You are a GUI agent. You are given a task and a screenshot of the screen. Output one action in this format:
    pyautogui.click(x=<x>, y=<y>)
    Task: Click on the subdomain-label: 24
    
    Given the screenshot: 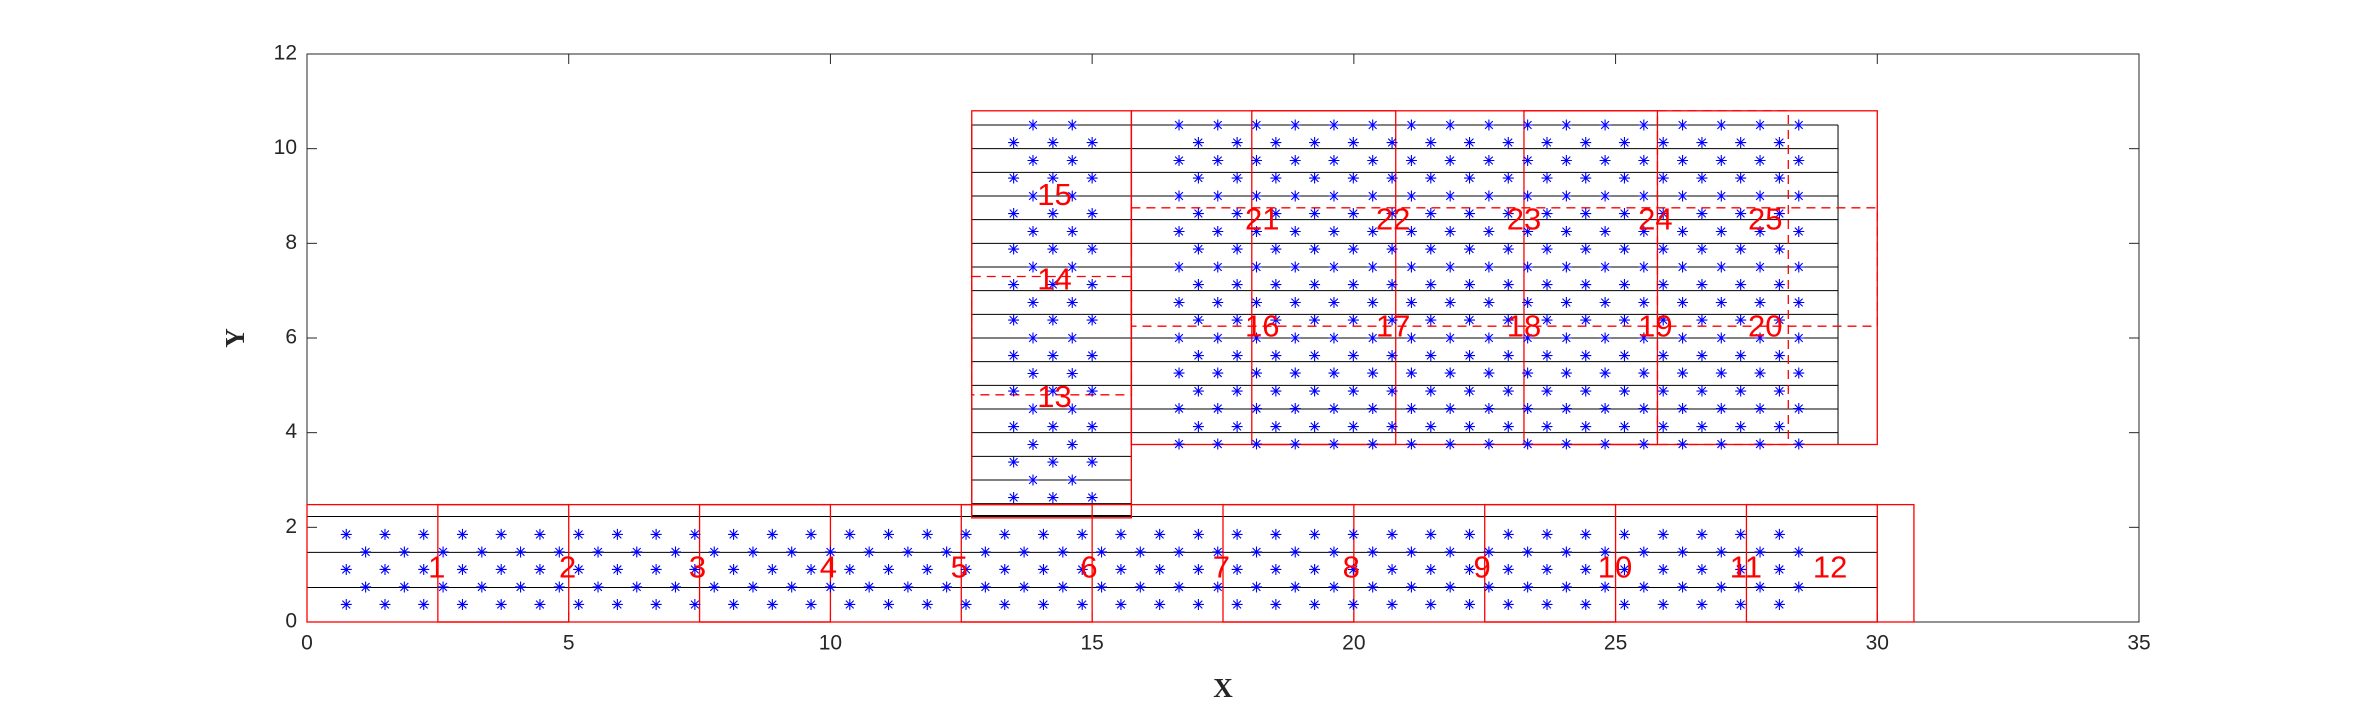 What is the action you would take?
    pyautogui.click(x=1655, y=218)
    